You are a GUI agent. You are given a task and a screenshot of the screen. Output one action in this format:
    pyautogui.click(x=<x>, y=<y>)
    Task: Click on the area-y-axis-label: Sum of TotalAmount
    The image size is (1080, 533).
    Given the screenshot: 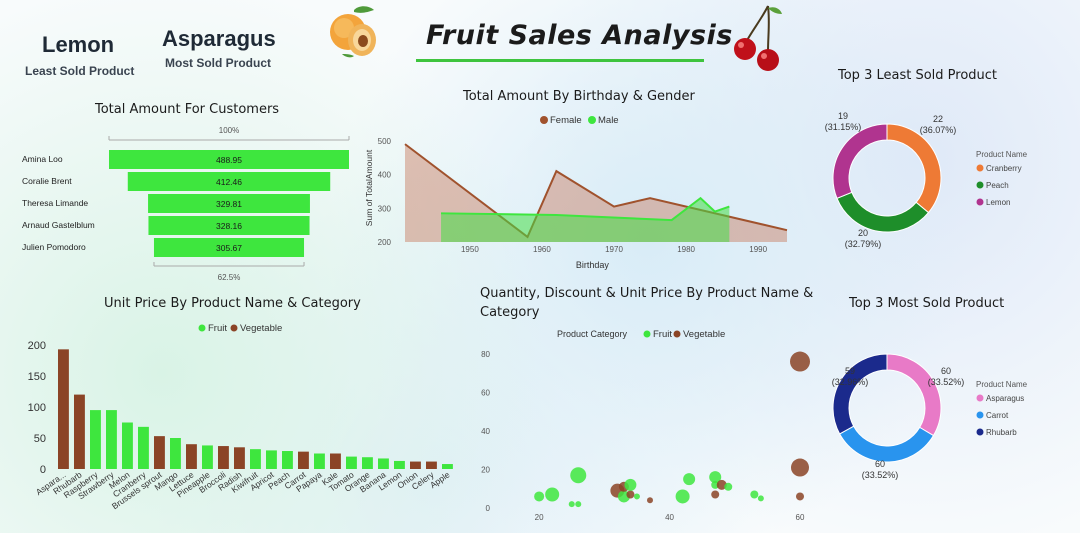 What is the action you would take?
    pyautogui.click(x=369, y=187)
    